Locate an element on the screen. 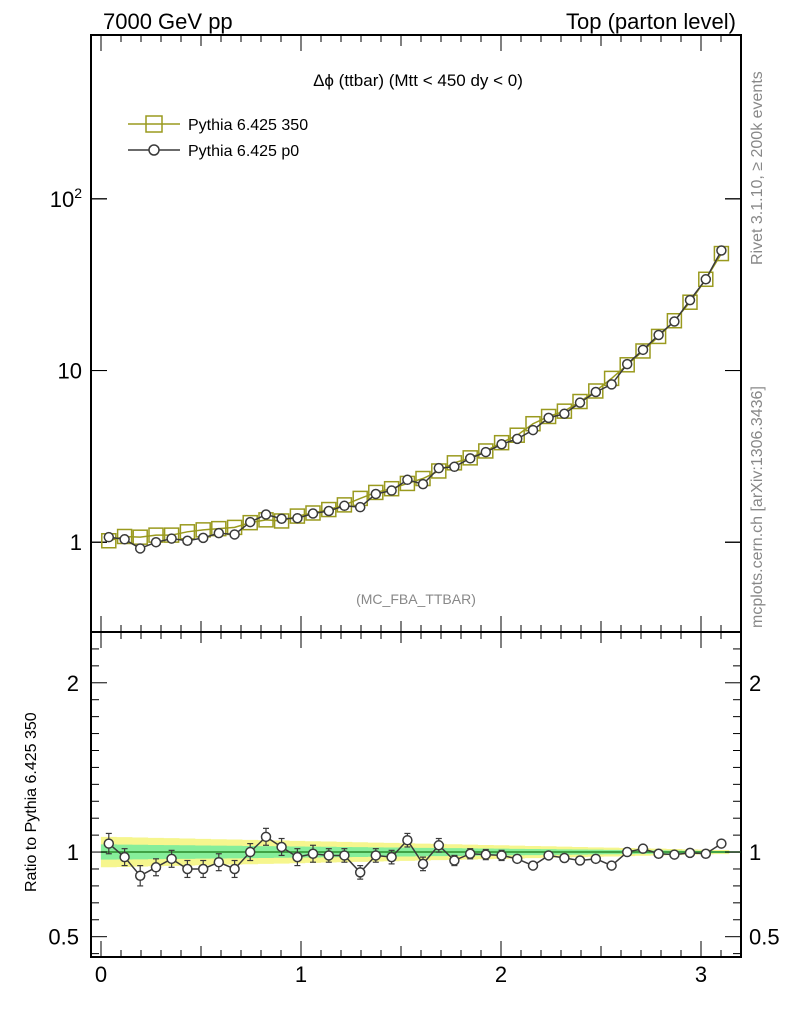  ratio-y-axis-label: Ratio to Pythia 6.425 350 is located at coordinates (31, 802).